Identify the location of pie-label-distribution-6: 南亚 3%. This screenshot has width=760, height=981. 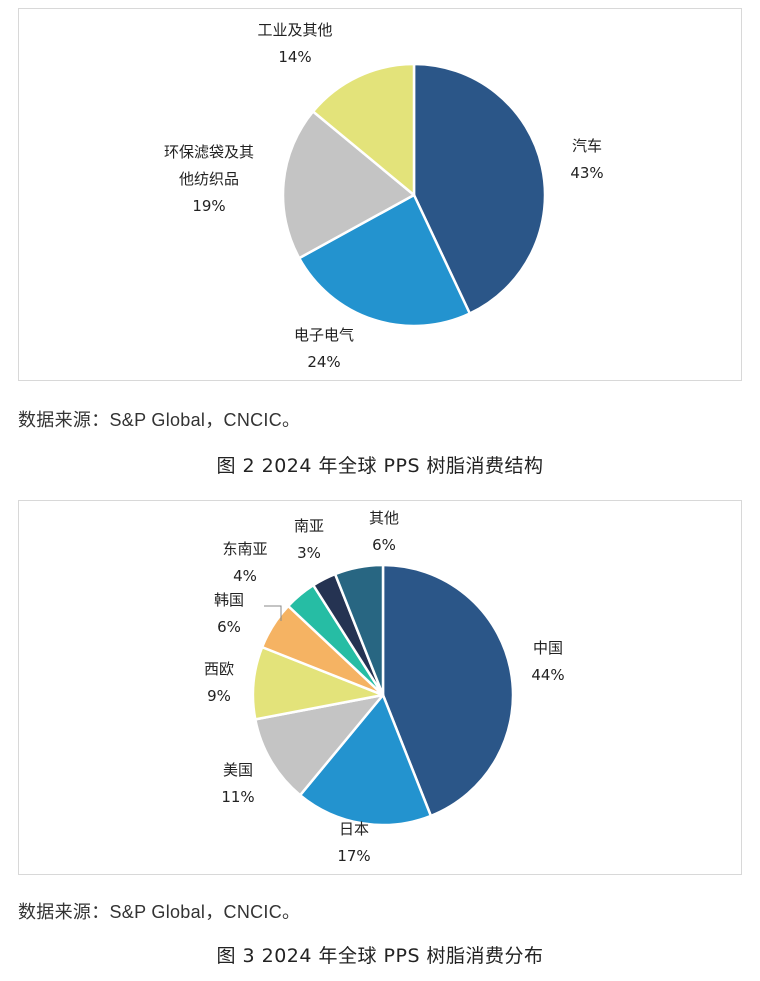
(309, 539).